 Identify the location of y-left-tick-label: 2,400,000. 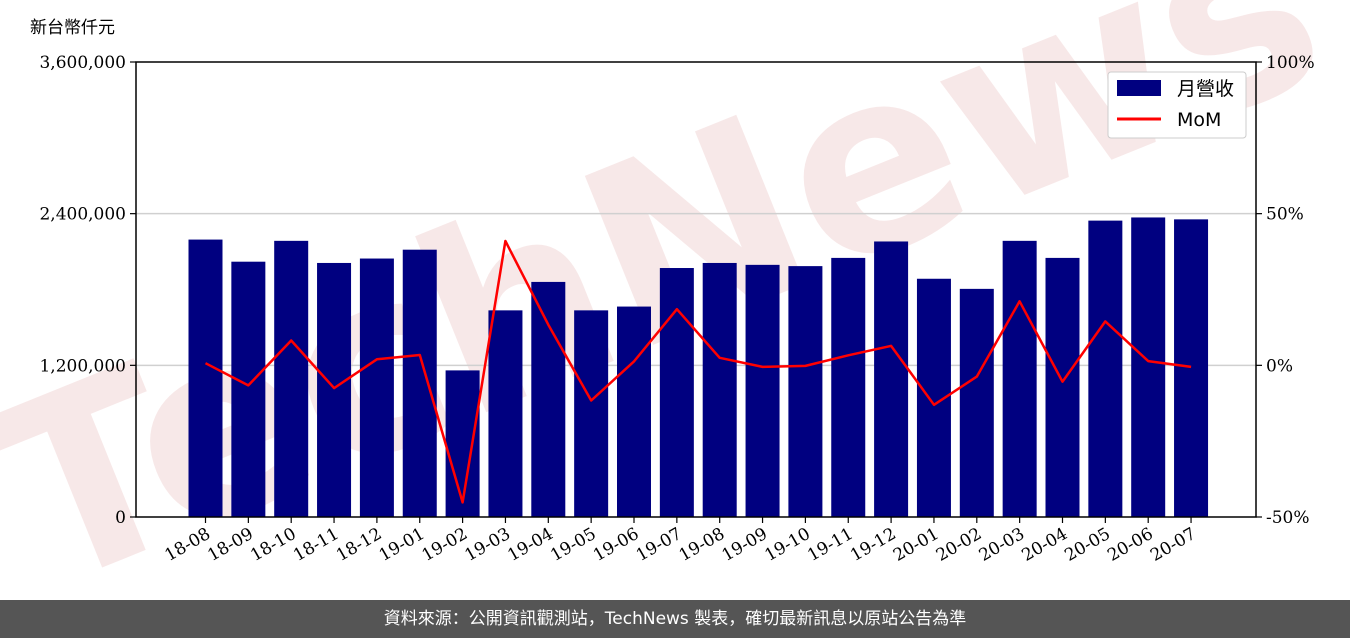
(82, 215).